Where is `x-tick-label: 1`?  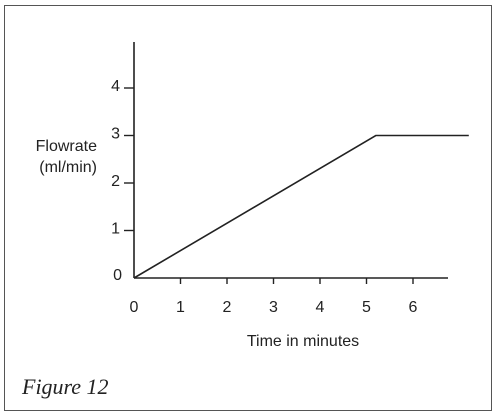 x-tick-label: 1 is located at coordinates (180, 307).